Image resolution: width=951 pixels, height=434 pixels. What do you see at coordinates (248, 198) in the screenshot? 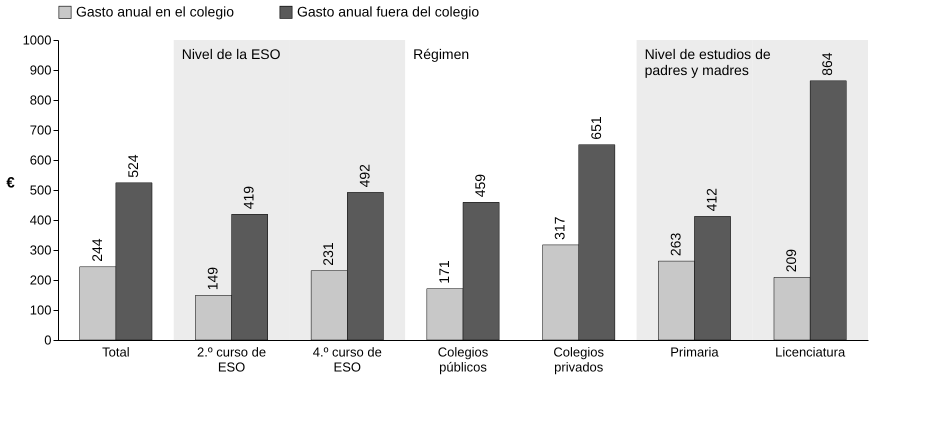
I see `data-label: 419` at bounding box center [248, 198].